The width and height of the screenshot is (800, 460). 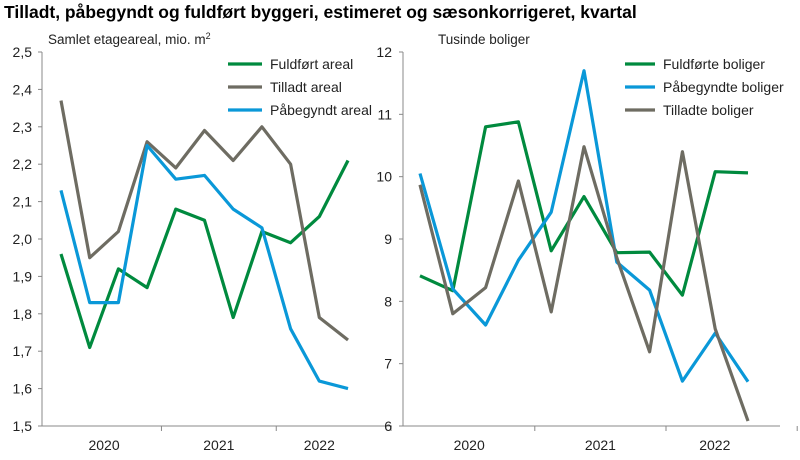 I want to click on y-tick-label: 1,5, so click(x=23, y=426).